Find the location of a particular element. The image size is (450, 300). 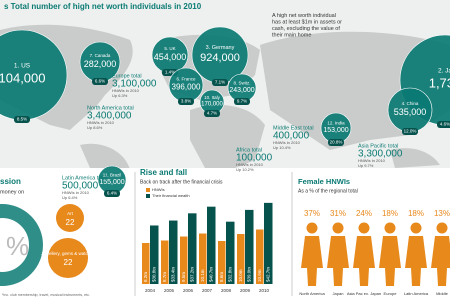

region-value: 3,100,000 is located at coordinates (134, 84).